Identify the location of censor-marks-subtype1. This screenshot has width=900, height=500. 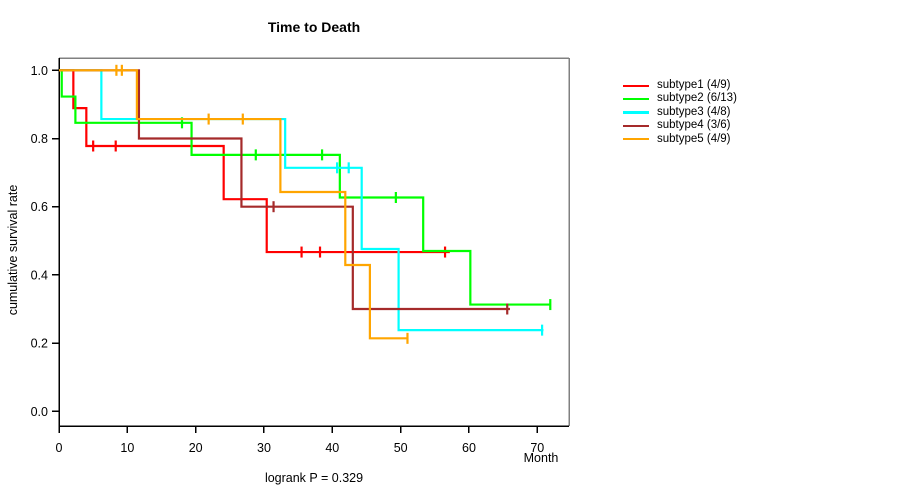
(269, 199).